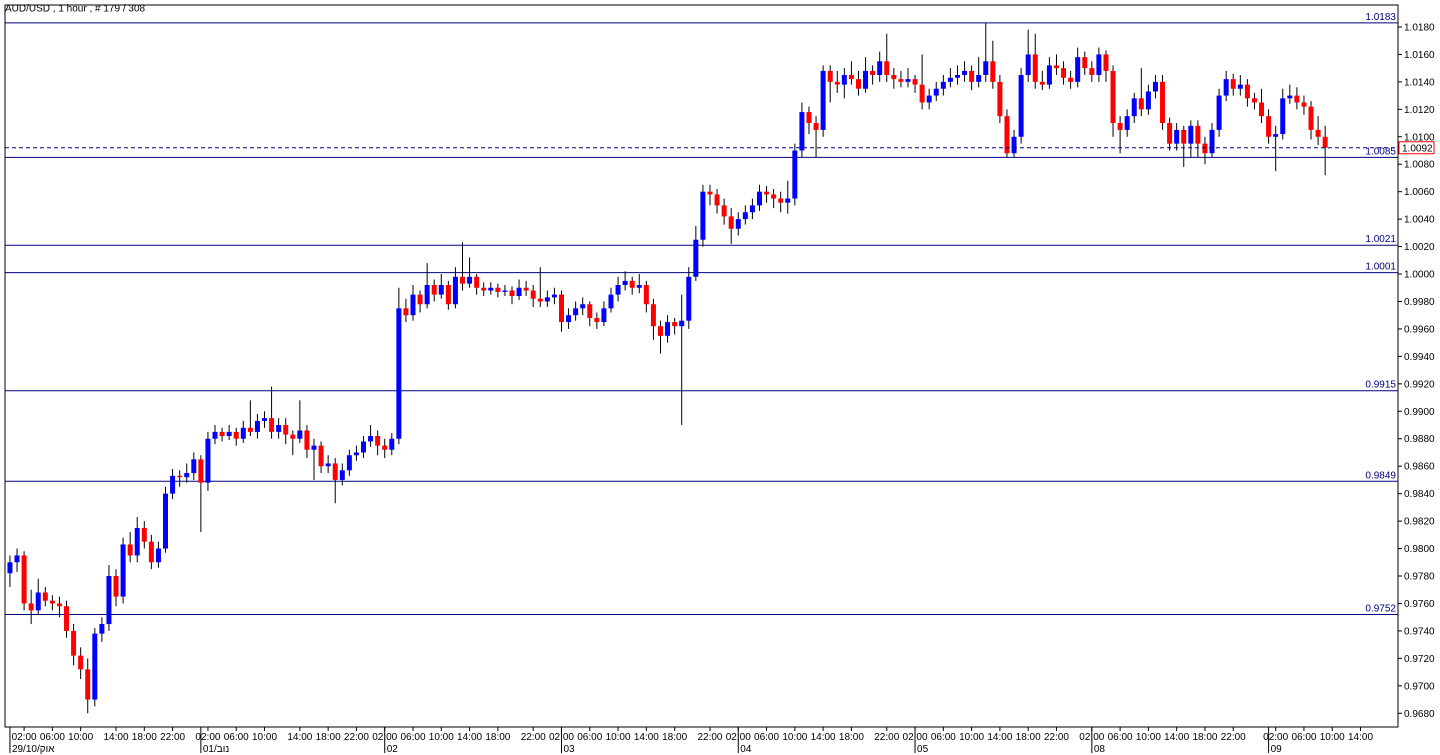 The image size is (1440, 755). I want to click on current-price-box, so click(1416, 148).